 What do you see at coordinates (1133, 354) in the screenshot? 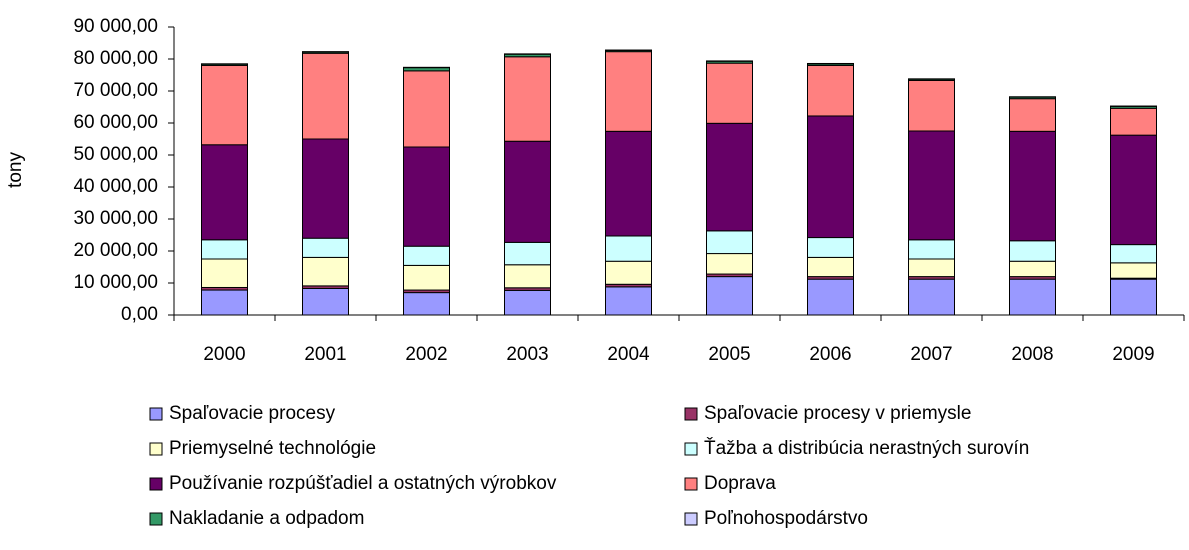
I see `x-tick-label: 2009` at bounding box center [1133, 354].